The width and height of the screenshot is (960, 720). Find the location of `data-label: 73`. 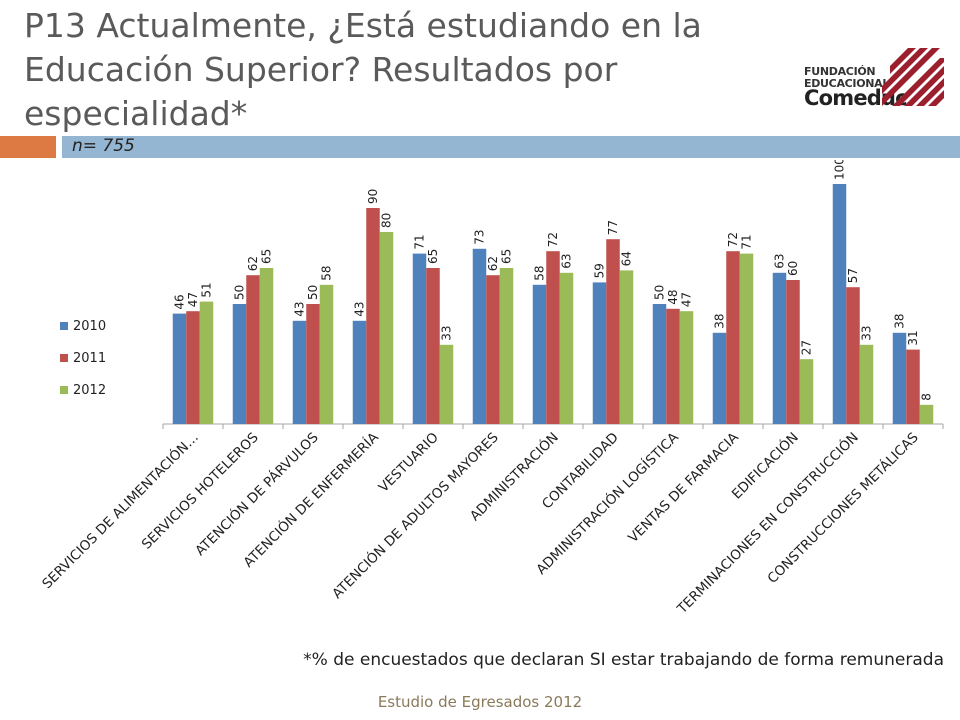

data-label: 73 is located at coordinates (480, 237).